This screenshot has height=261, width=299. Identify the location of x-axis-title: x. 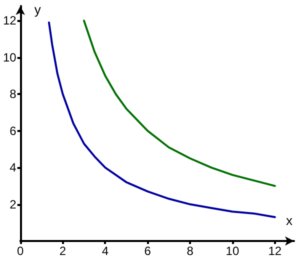
(289, 220).